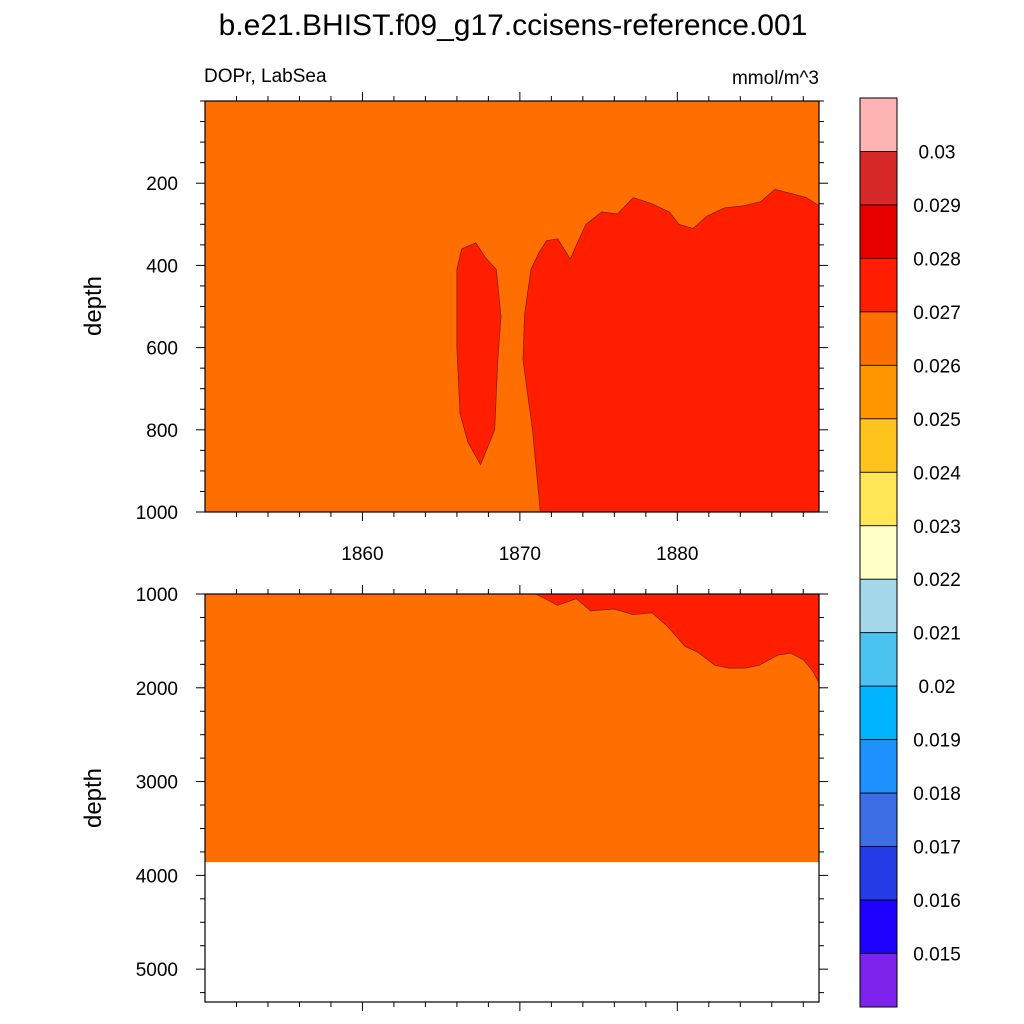 This screenshot has height=1024, width=1024. I want to click on lower-below-bottom, so click(512, 932).